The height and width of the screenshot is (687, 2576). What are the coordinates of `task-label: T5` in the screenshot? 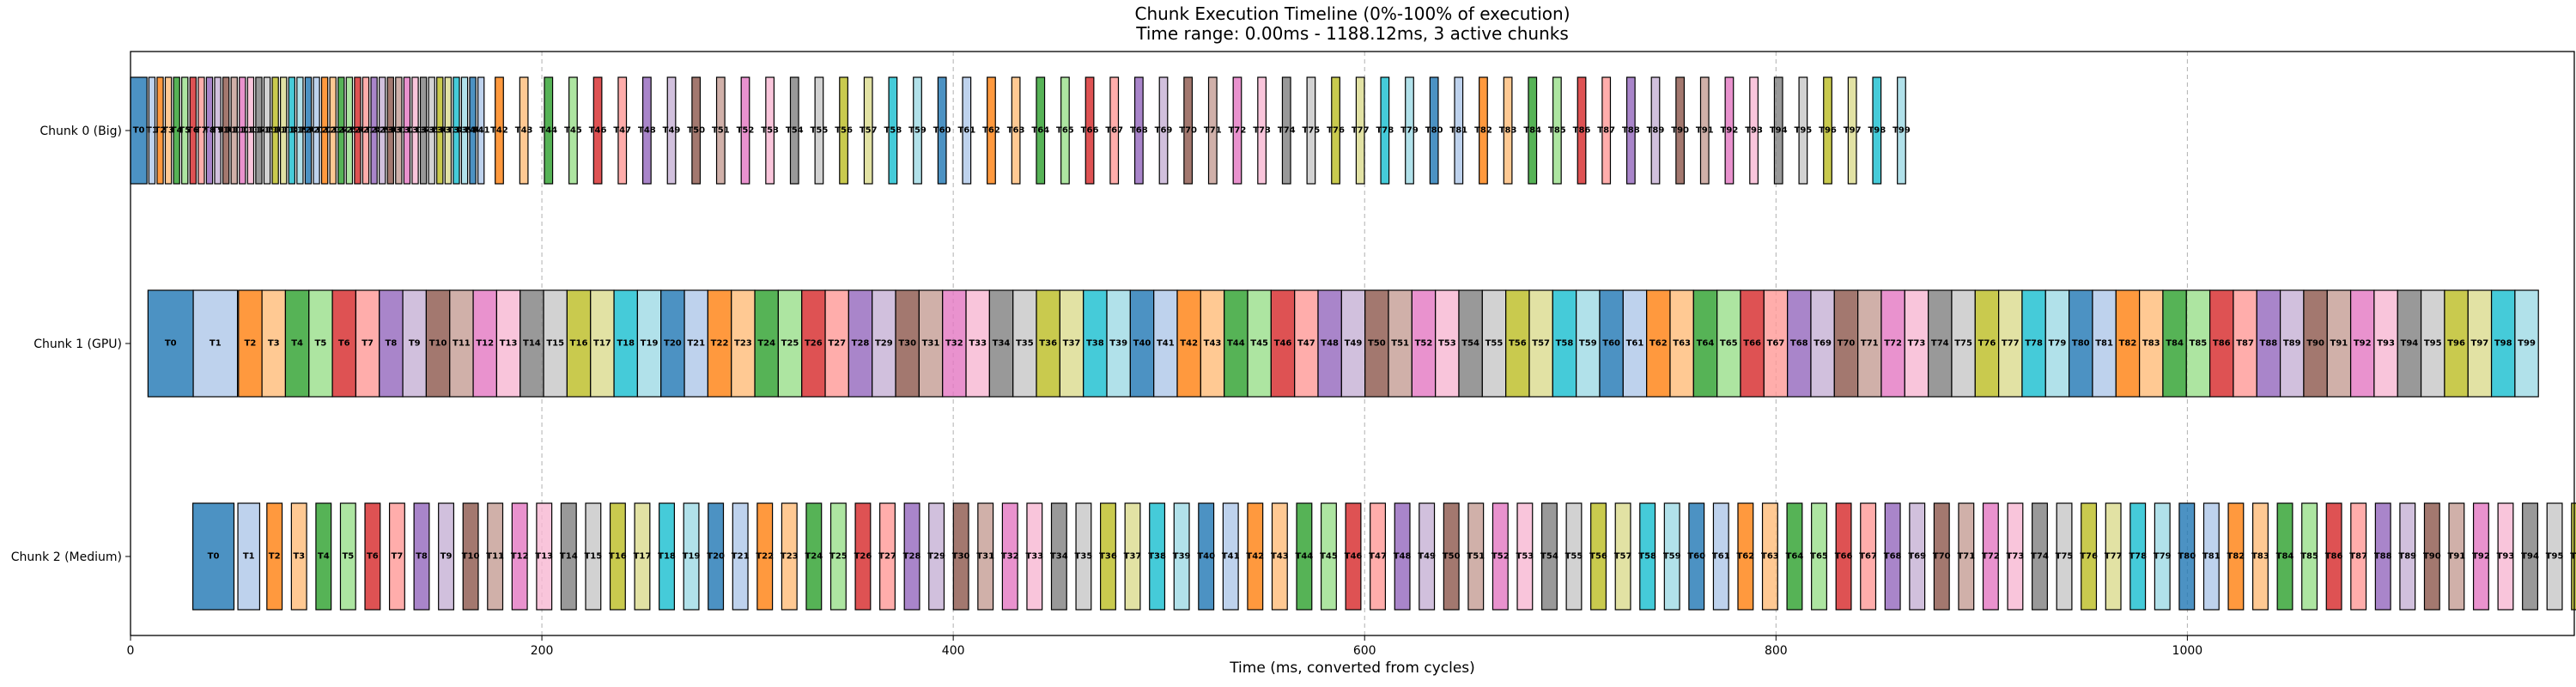 It's located at (321, 344).